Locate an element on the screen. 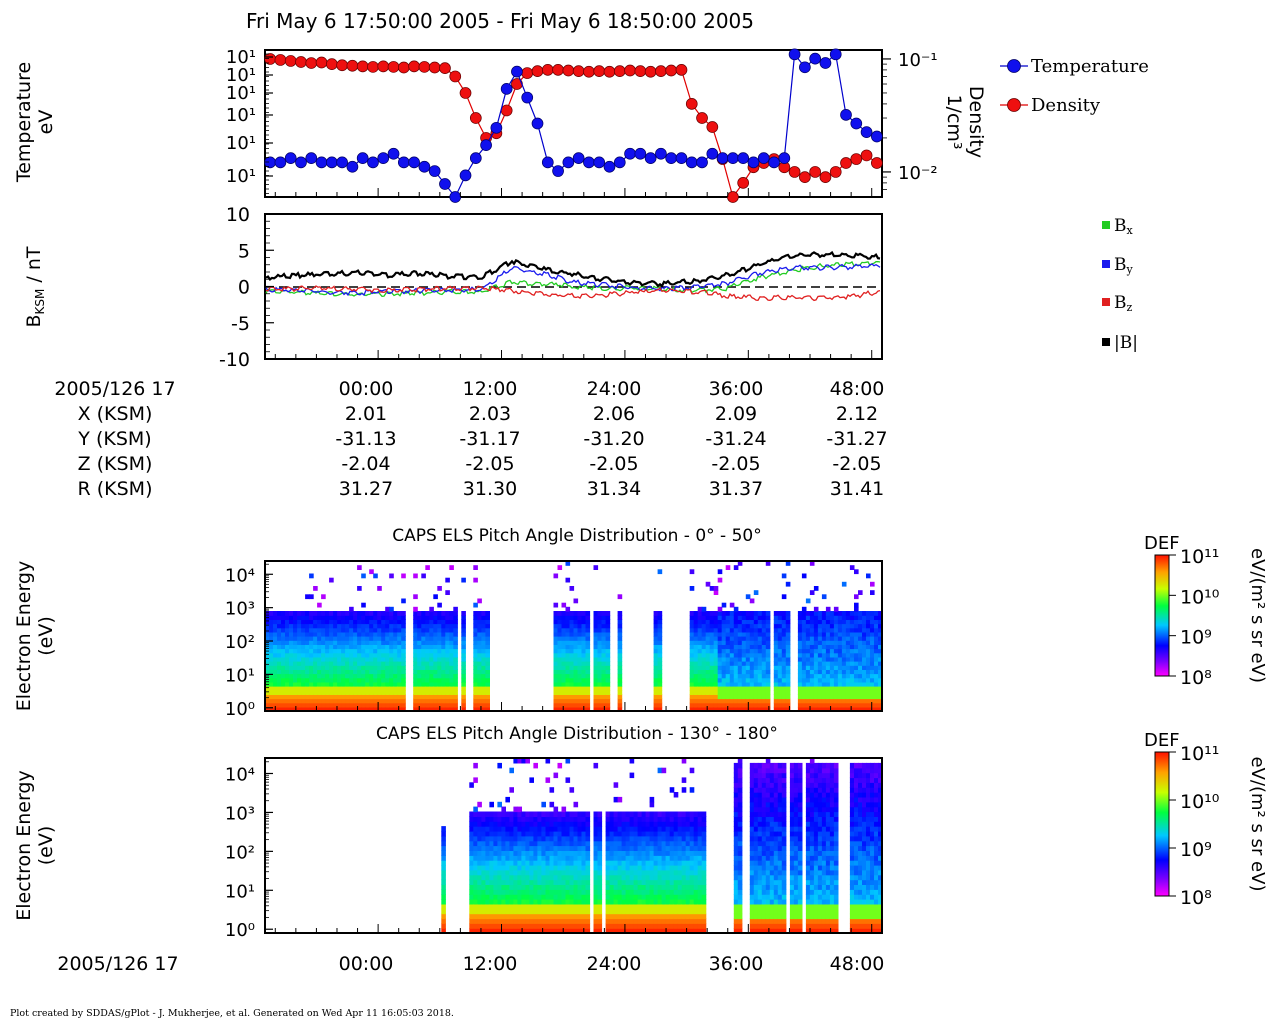 This screenshot has width=1280, height=1024. density-point is located at coordinates (640, 71).